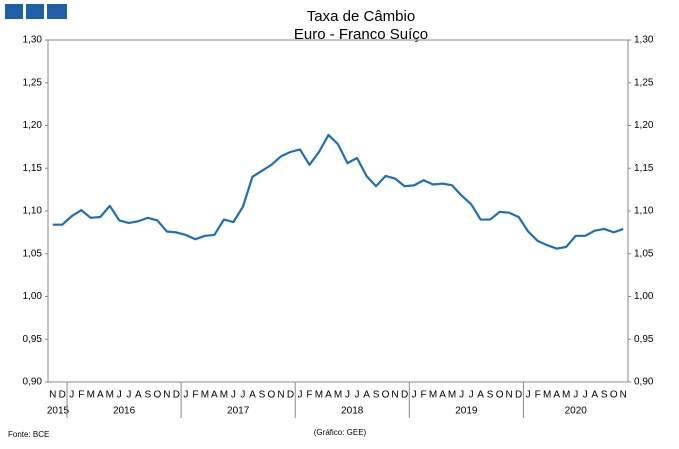  What do you see at coordinates (466, 411) in the screenshot?
I see `year-label: 2019` at bounding box center [466, 411].